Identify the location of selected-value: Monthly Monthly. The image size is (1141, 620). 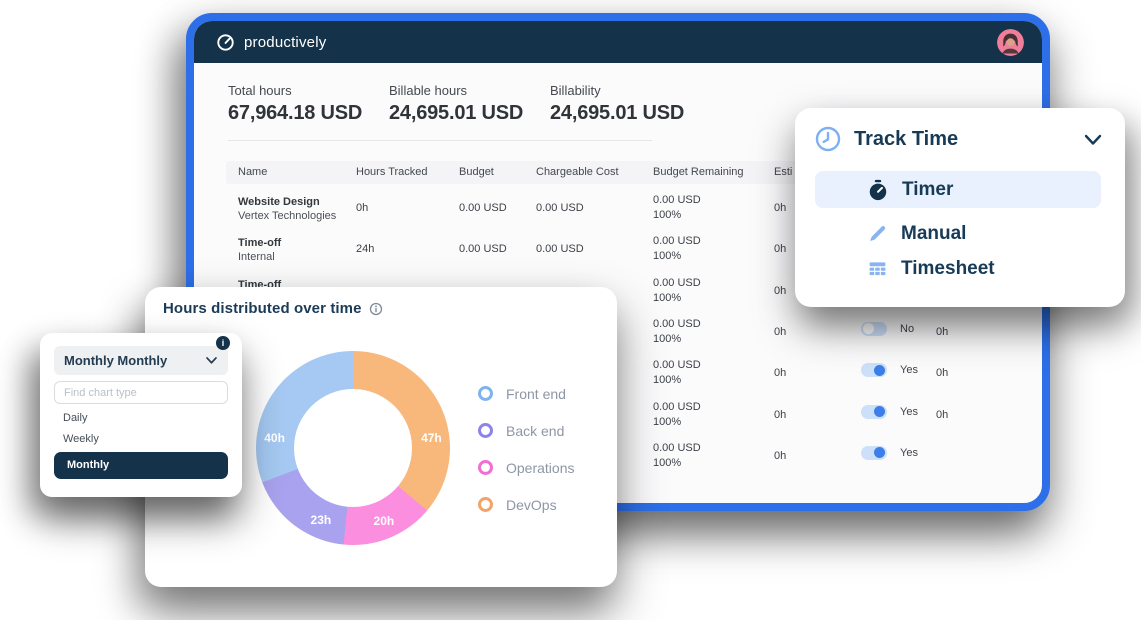
(116, 360).